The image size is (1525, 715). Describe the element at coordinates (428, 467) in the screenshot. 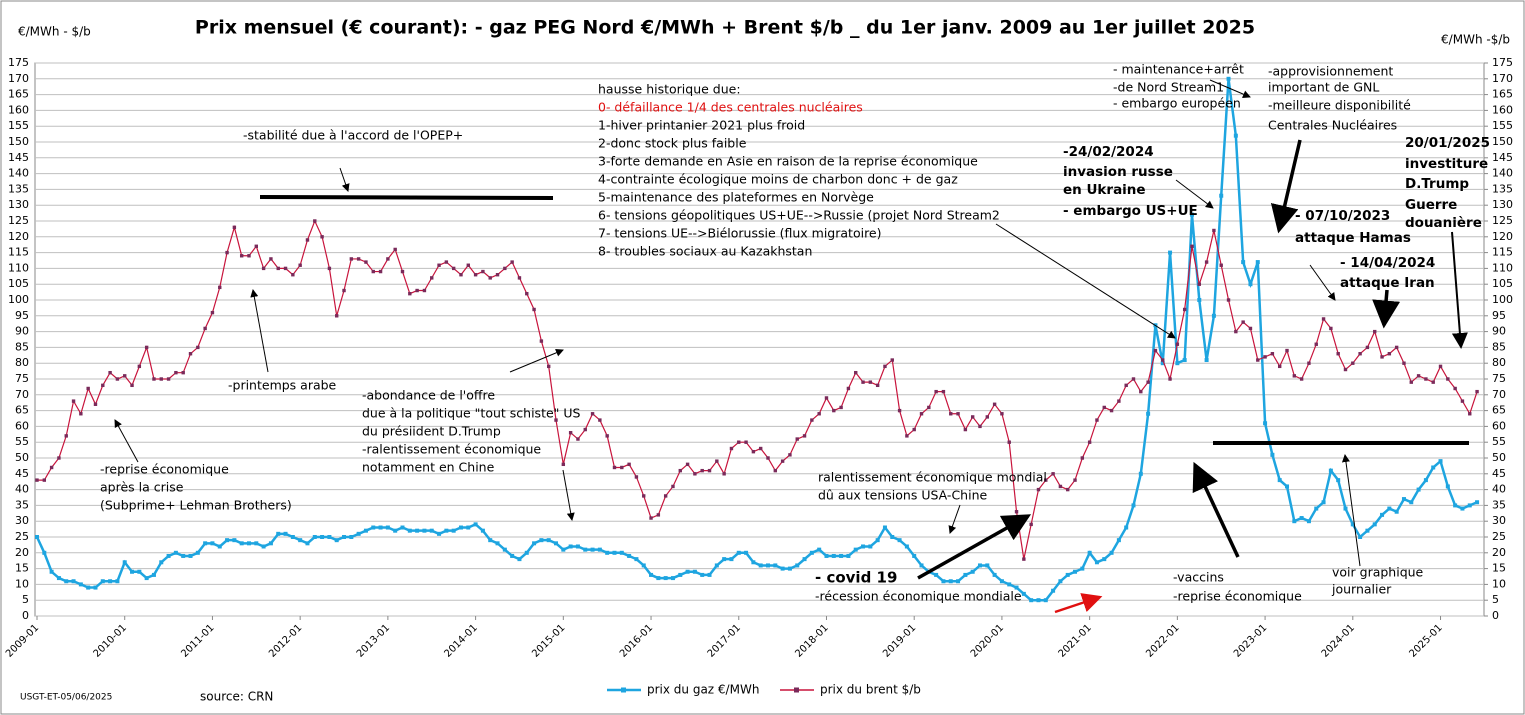

I see `annotation: notamment en Chine` at that location.